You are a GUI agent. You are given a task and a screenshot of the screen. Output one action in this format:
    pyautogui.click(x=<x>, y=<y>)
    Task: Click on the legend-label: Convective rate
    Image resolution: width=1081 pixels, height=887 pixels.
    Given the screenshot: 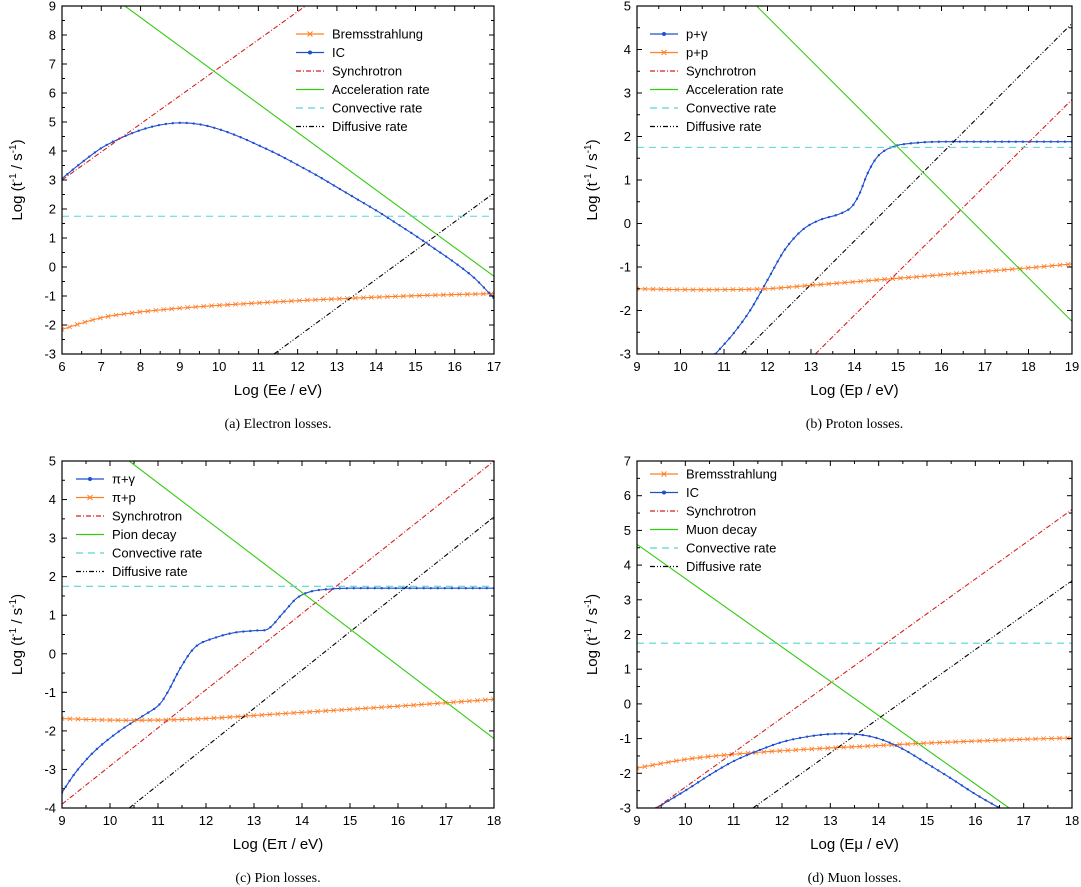 What is the action you would take?
    pyautogui.click(x=377, y=108)
    